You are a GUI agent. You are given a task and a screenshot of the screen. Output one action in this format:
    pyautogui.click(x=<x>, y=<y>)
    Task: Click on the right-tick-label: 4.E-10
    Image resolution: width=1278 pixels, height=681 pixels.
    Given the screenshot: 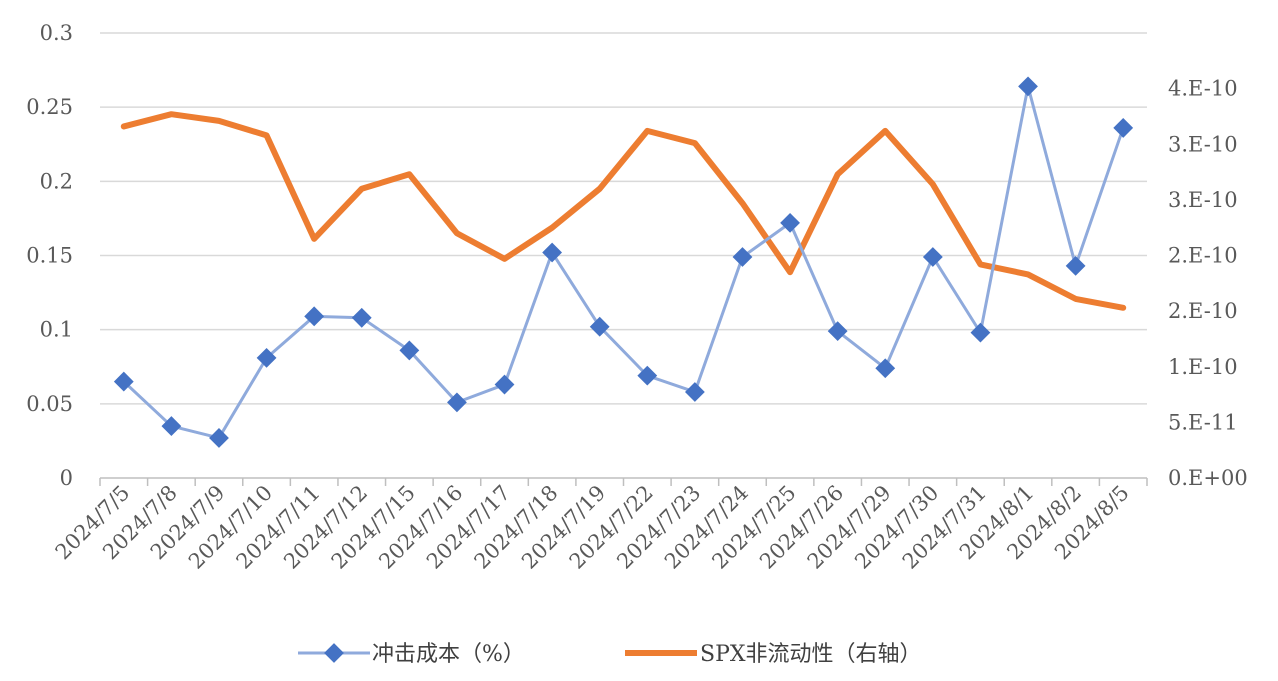 What is the action you would take?
    pyautogui.click(x=1203, y=89)
    